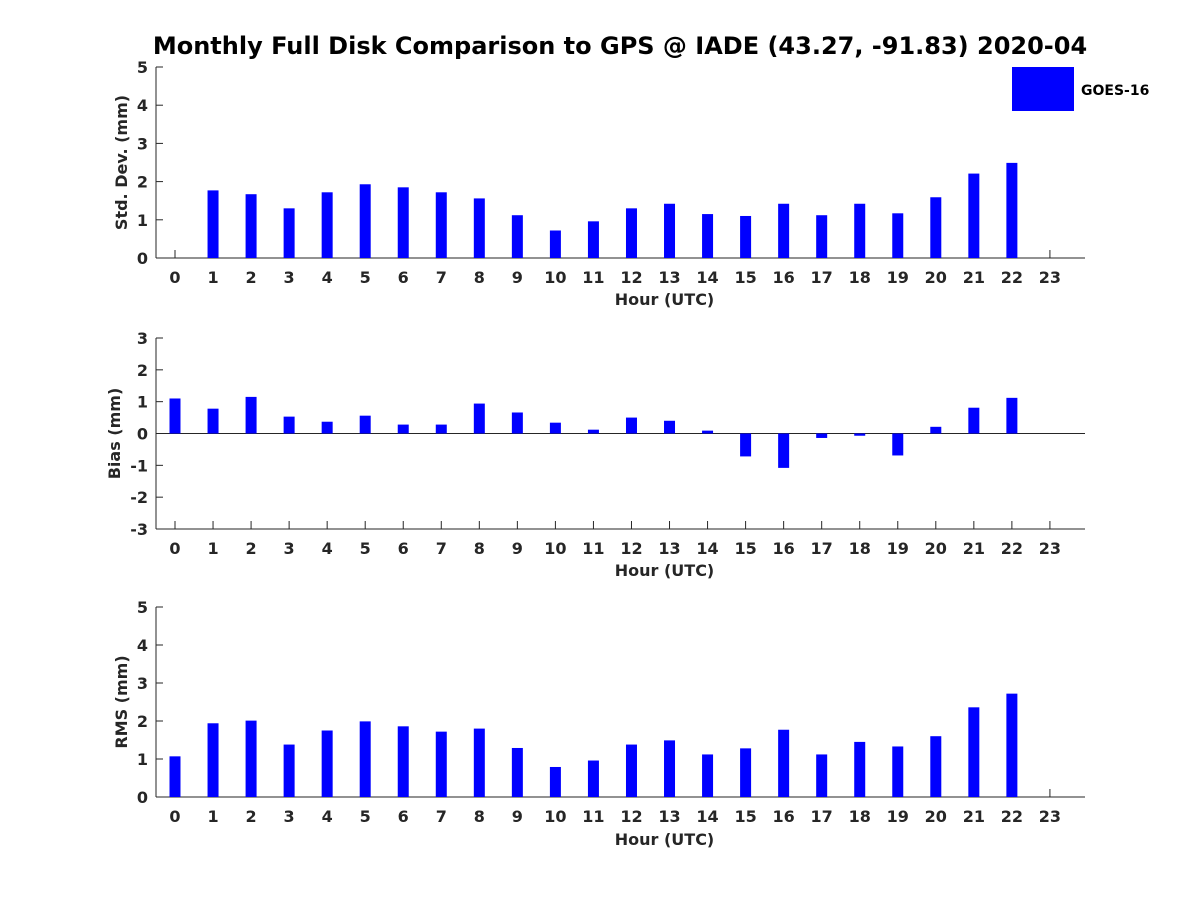  What do you see at coordinates (974, 816) in the screenshot?
I see `x-tick-label: 21` at bounding box center [974, 816].